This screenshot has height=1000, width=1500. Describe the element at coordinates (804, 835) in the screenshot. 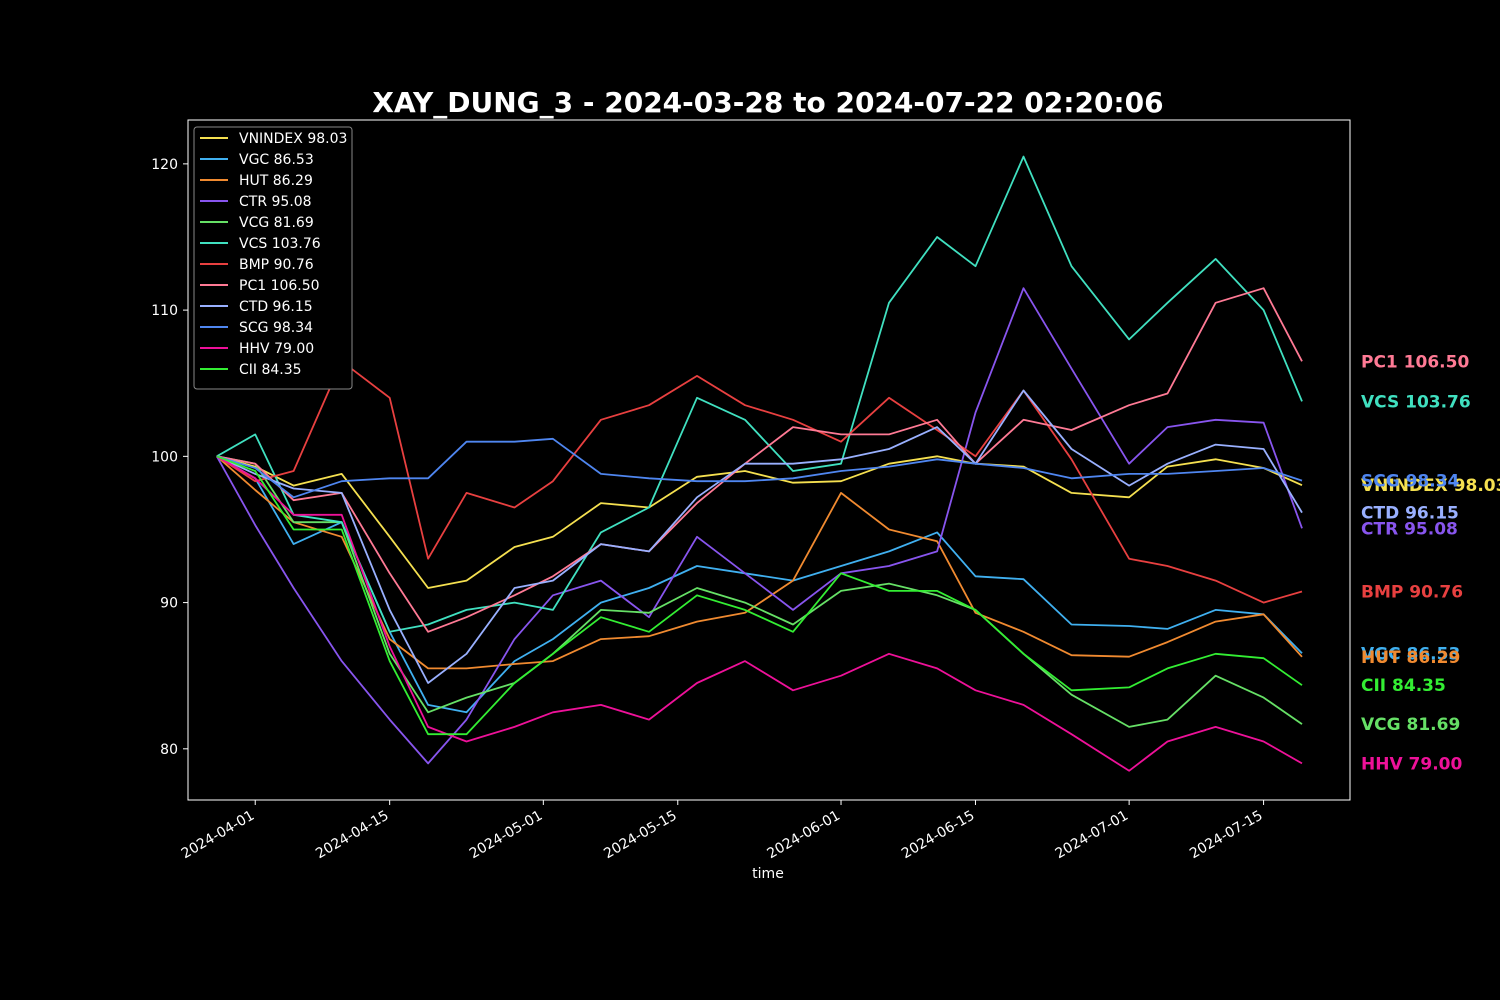

I see `x-tick-label: 2024-06-01` at that location.